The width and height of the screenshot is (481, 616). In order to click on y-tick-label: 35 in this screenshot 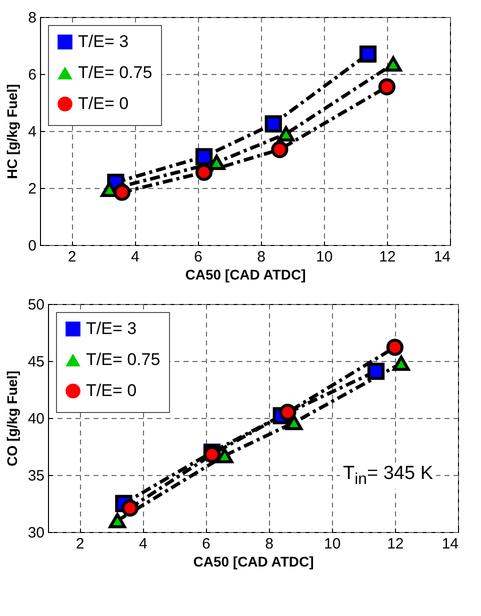, I will do `click(36, 476)`.